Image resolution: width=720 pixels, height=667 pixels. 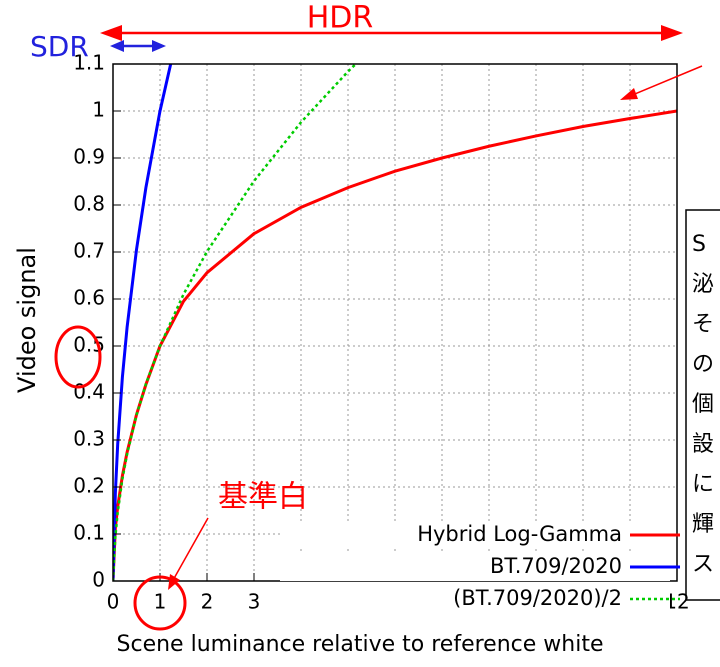 I want to click on side-box-line: の, so click(x=703, y=364).